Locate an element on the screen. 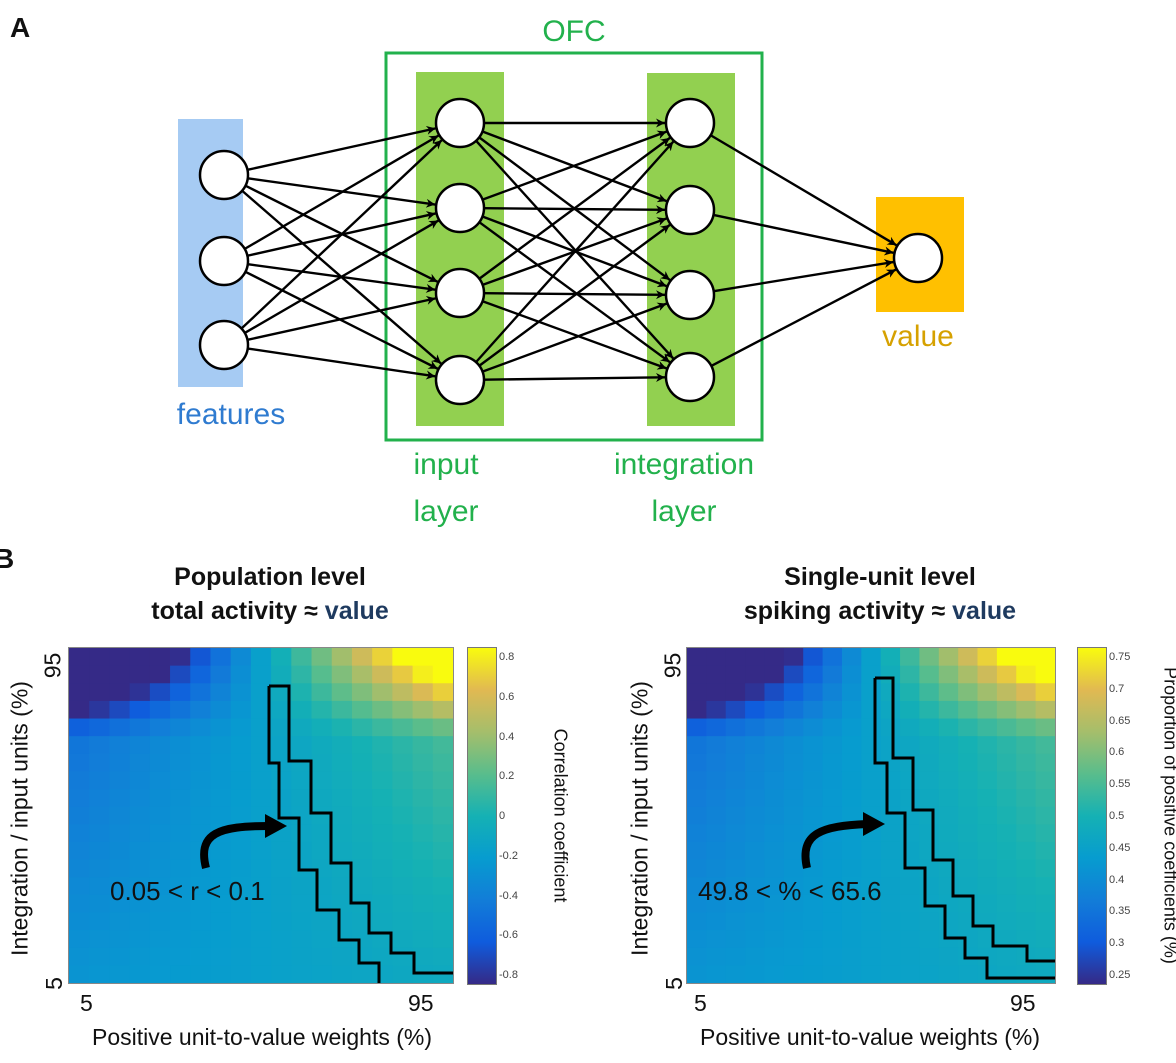 The height and width of the screenshot is (1063, 1176). panel-b-letter: B is located at coordinates (7, 558).